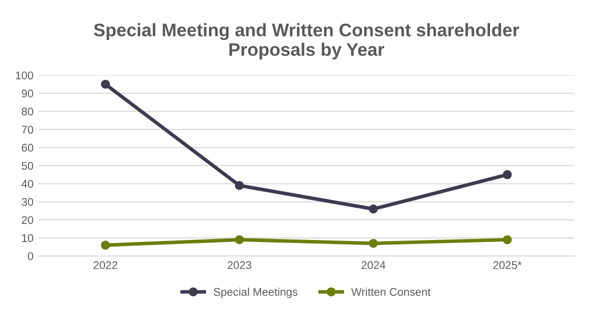 This screenshot has width=592, height=320. Describe the element at coordinates (28, 148) in the screenshot. I see `y-tick-label: 60` at that location.